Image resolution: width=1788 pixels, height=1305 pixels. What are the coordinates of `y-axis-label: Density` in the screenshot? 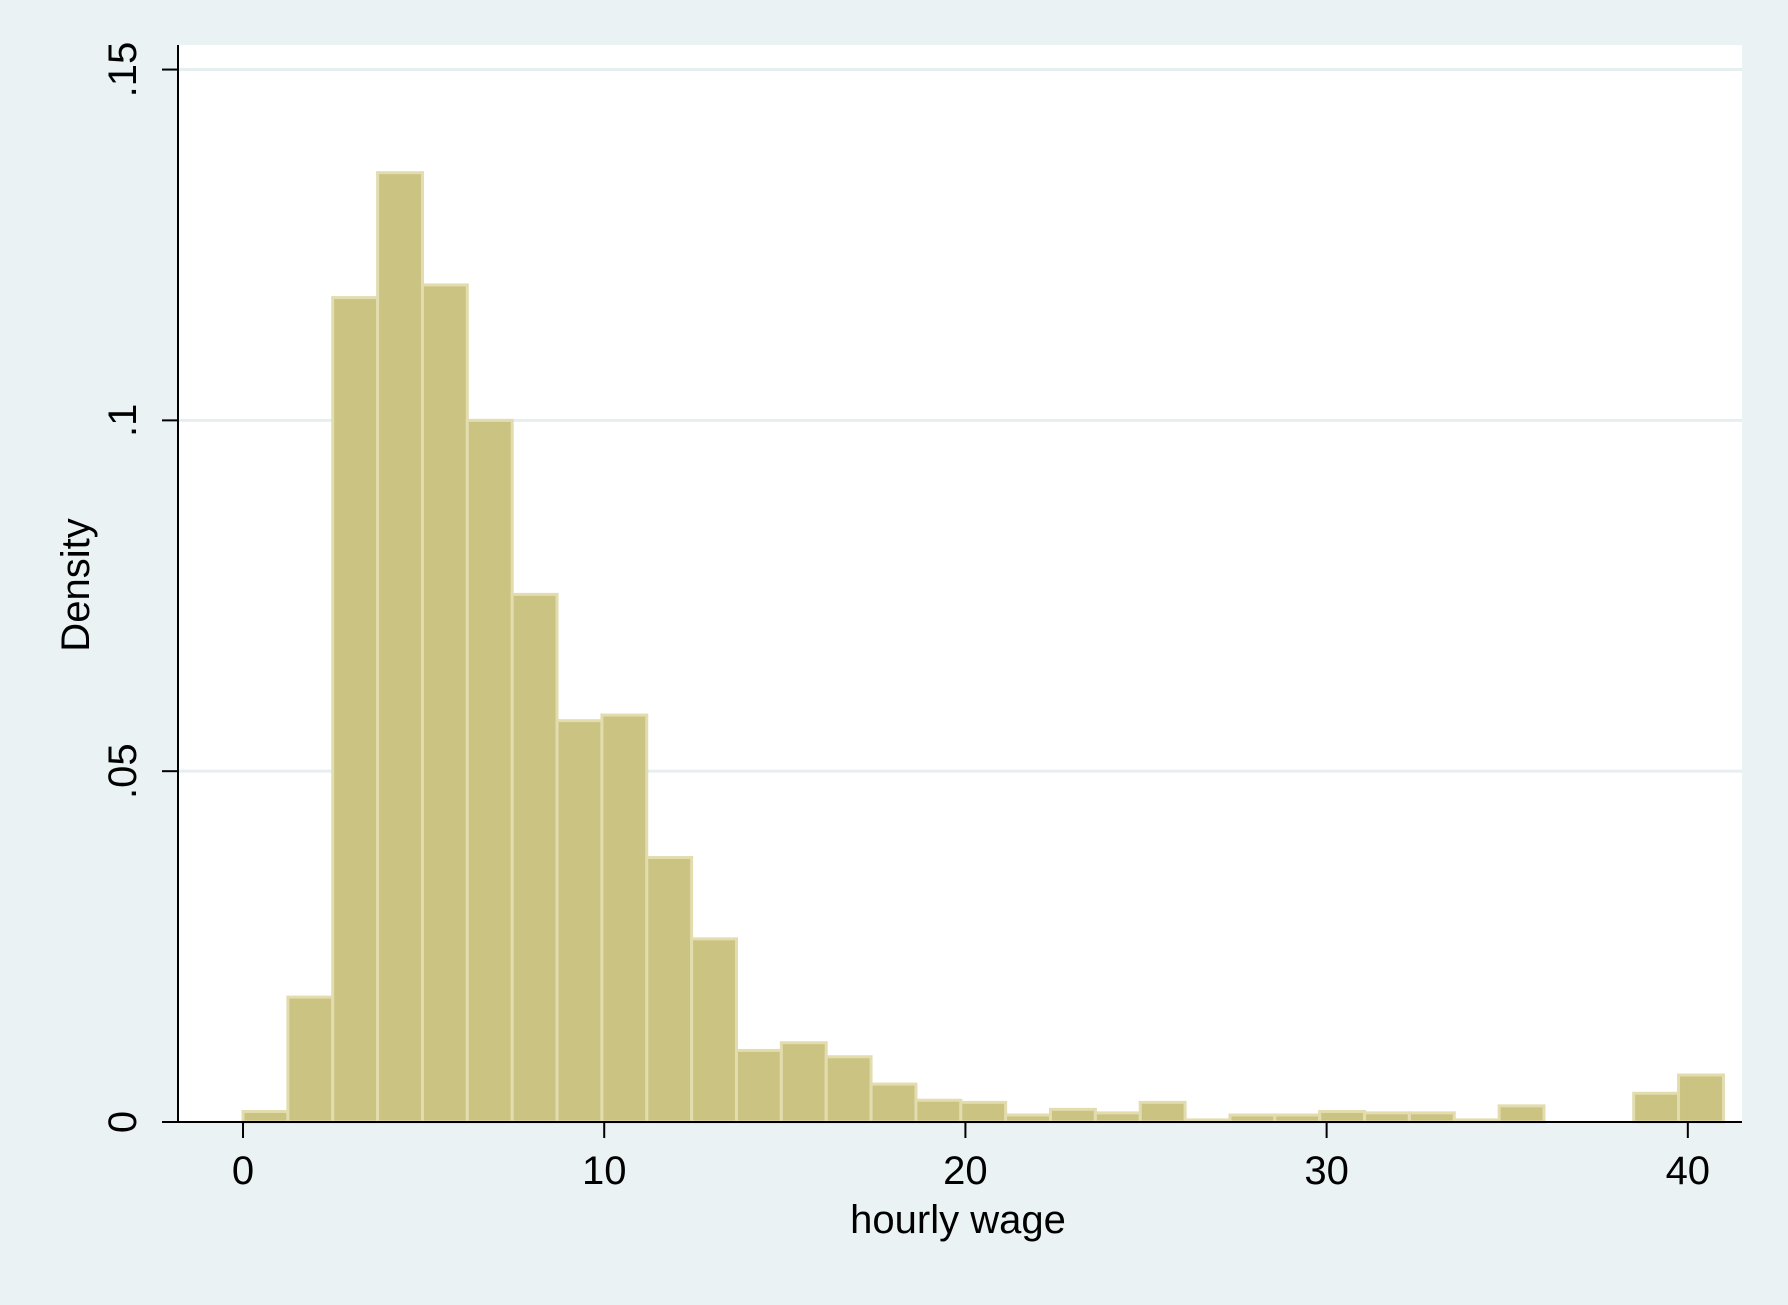 It's located at (76, 584).